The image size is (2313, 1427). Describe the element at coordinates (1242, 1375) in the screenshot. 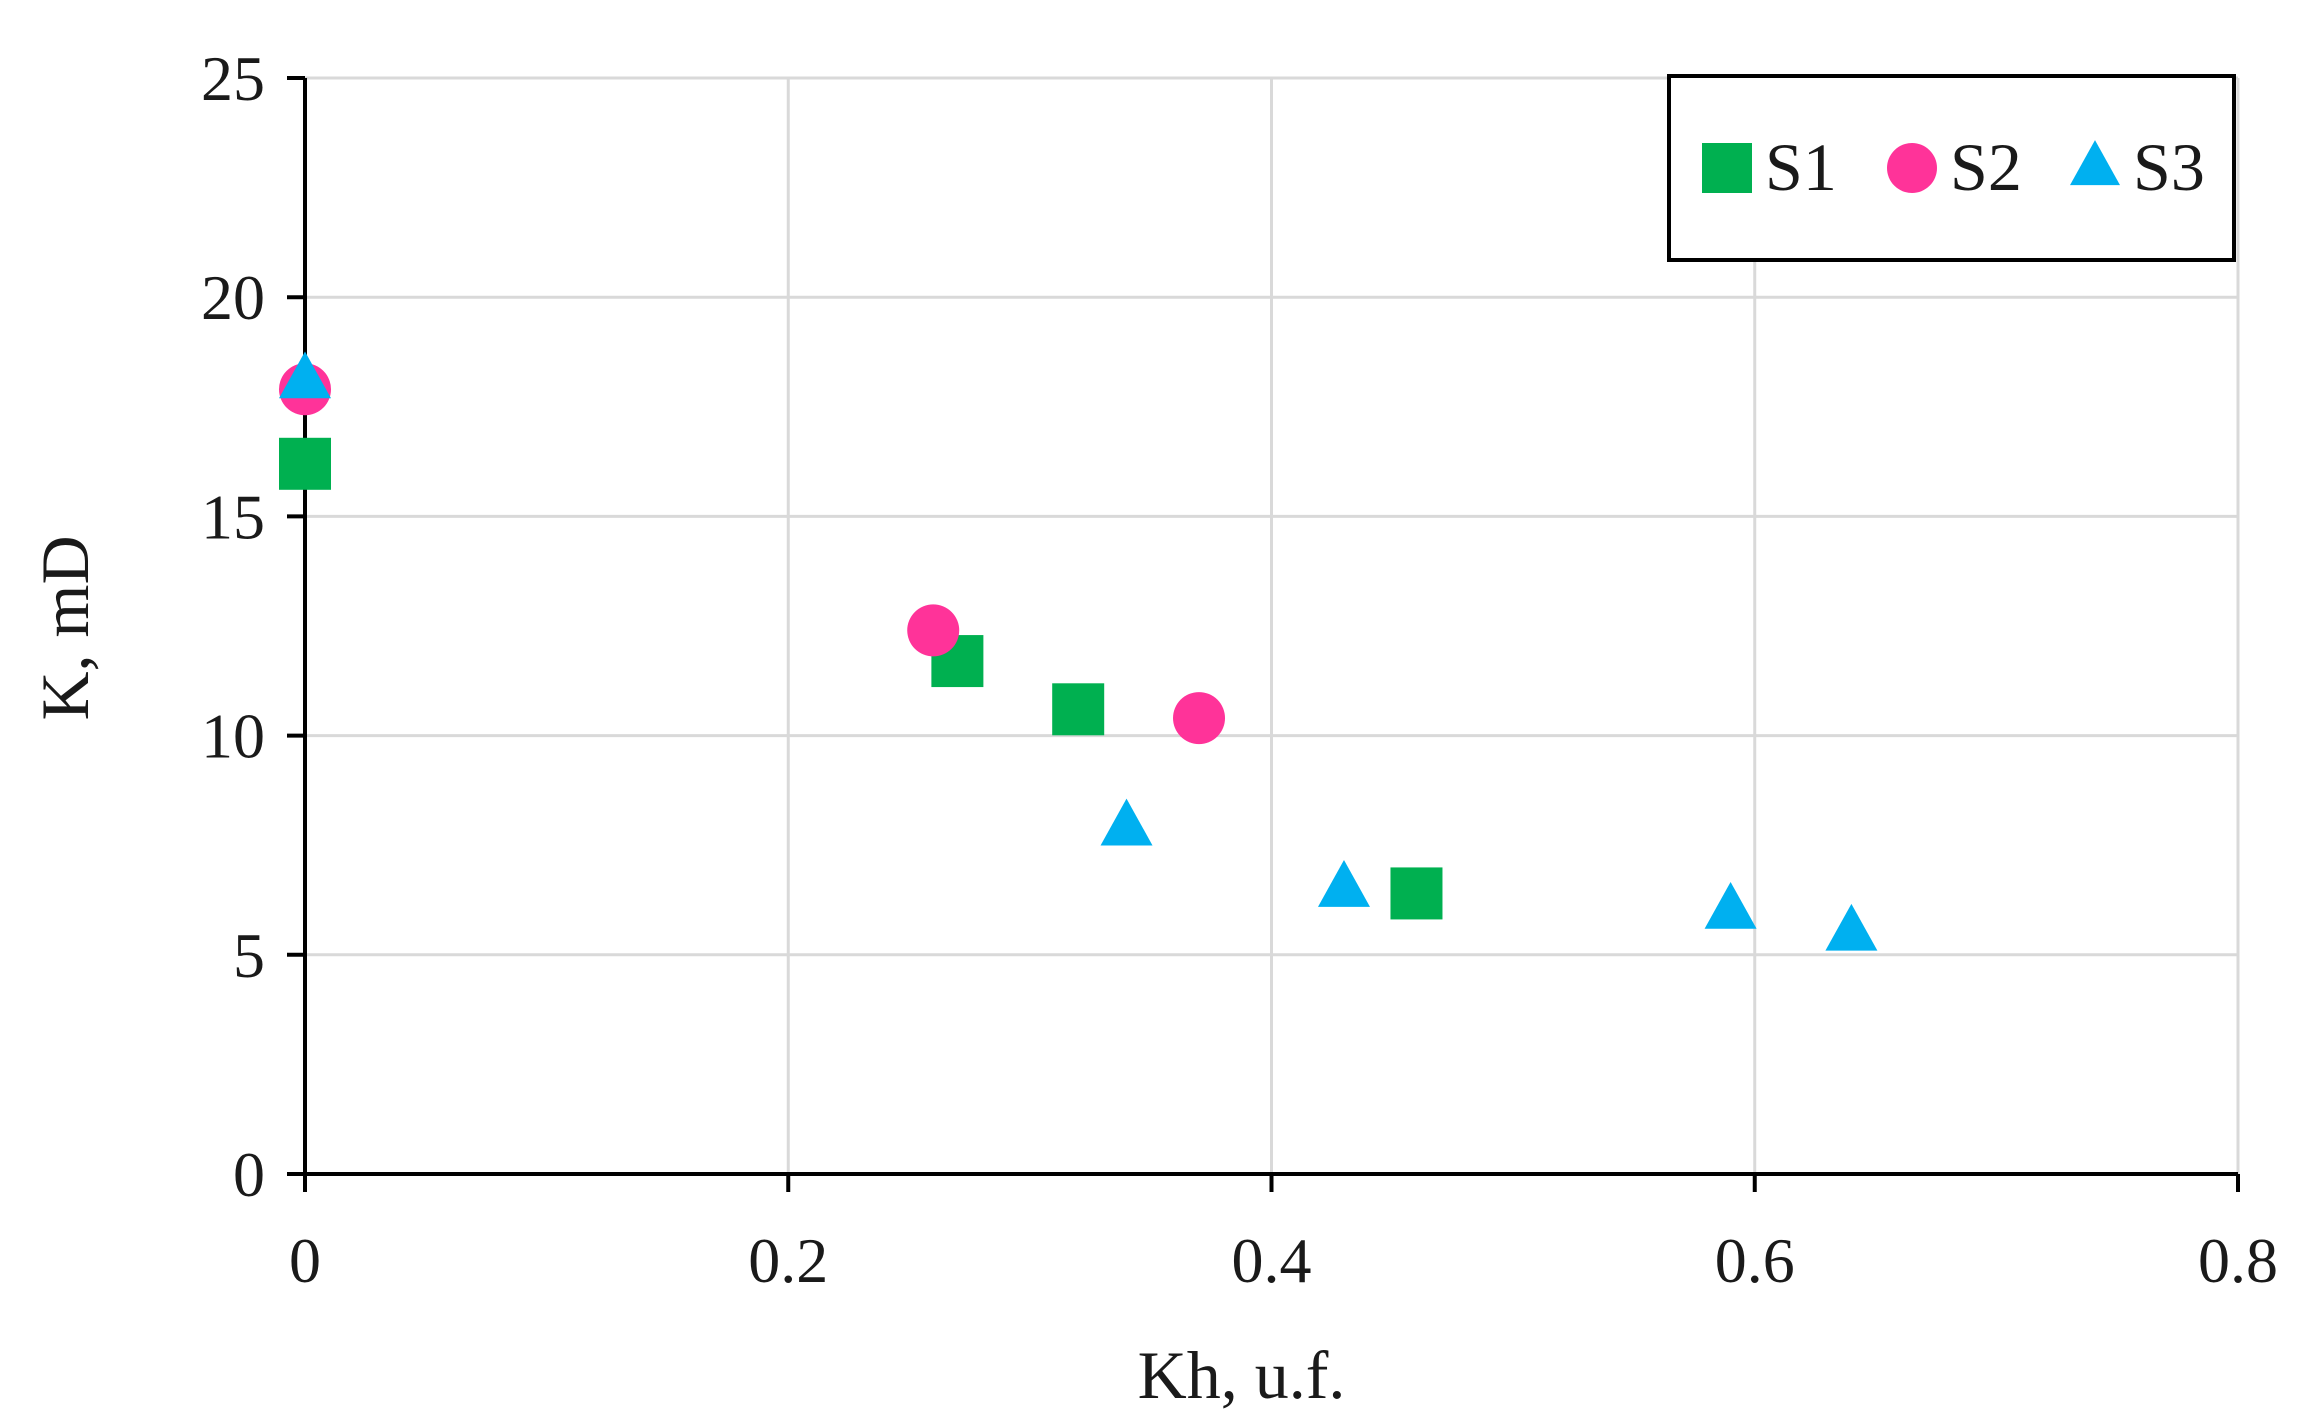

I see `x-axis-title: Kh, u.f.` at that location.